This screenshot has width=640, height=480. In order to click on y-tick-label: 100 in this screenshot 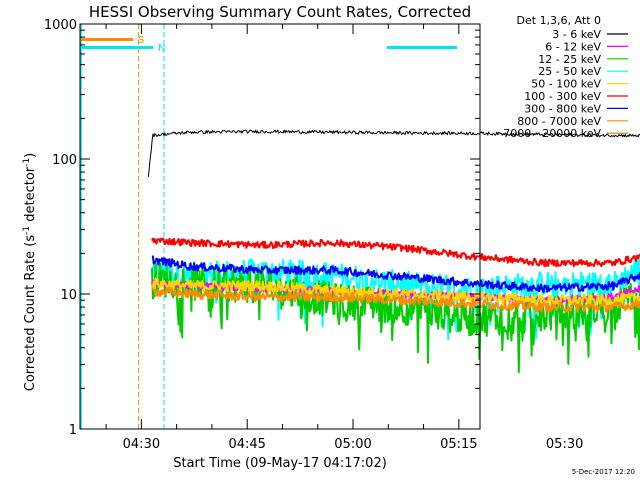, I will do `click(64, 160)`.